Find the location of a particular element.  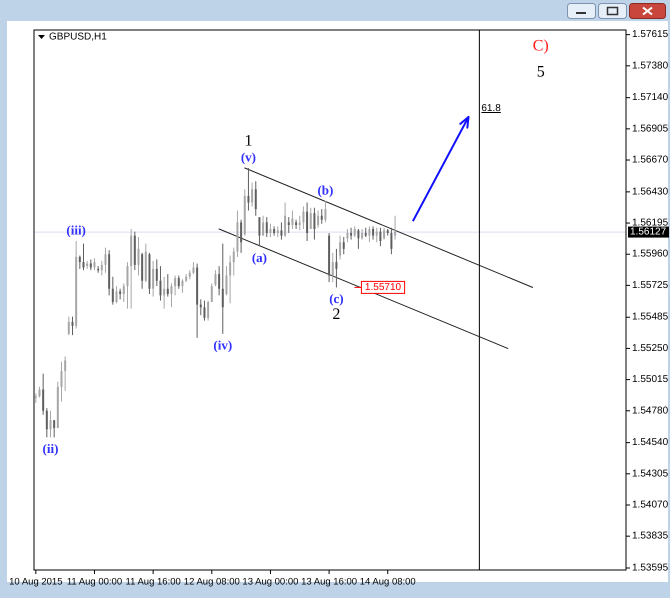

annotation: (v) is located at coordinates (248, 156).